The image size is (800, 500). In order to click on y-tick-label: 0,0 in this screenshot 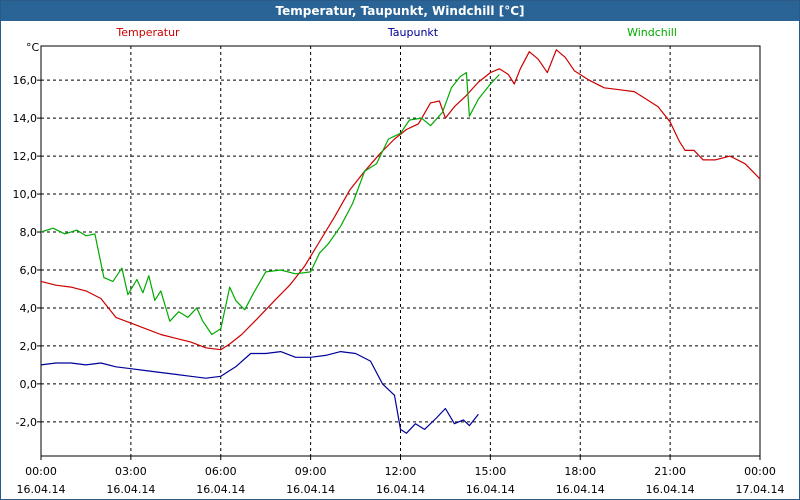, I will do `click(29, 384)`.